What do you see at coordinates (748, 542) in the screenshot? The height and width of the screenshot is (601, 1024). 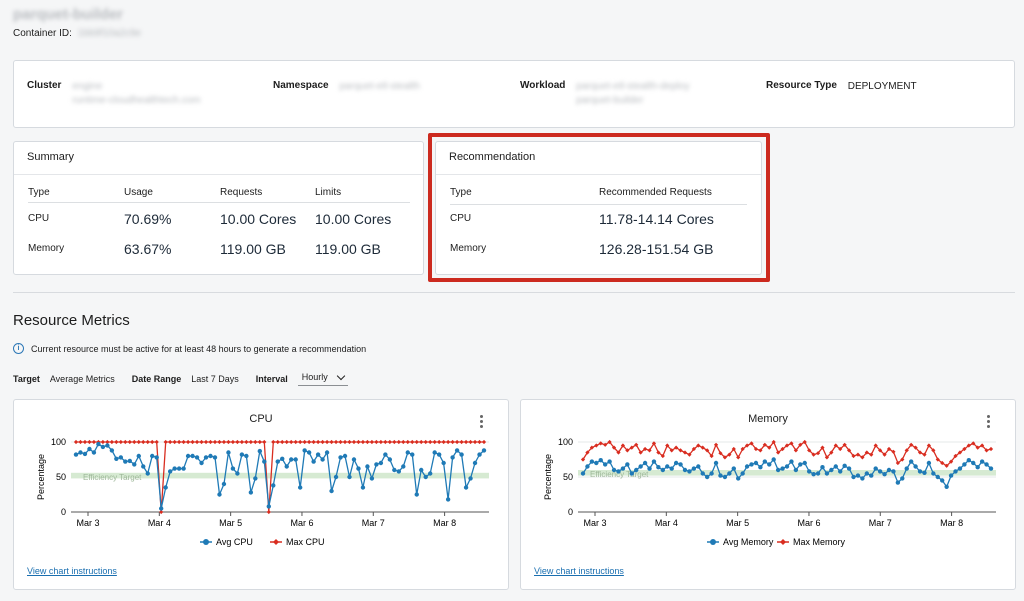 I see `memory-legend-label: Avg Memory` at bounding box center [748, 542].